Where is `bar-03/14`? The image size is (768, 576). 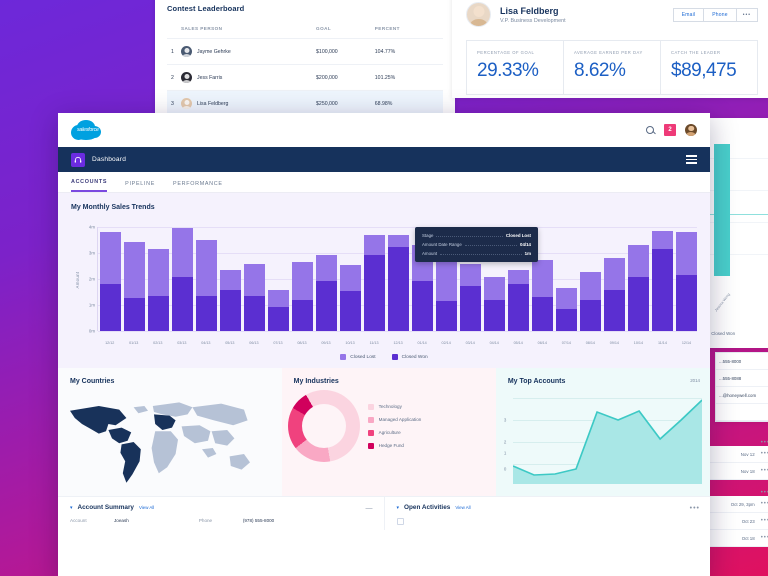
bar-03/14 is located at coordinates (470, 279).